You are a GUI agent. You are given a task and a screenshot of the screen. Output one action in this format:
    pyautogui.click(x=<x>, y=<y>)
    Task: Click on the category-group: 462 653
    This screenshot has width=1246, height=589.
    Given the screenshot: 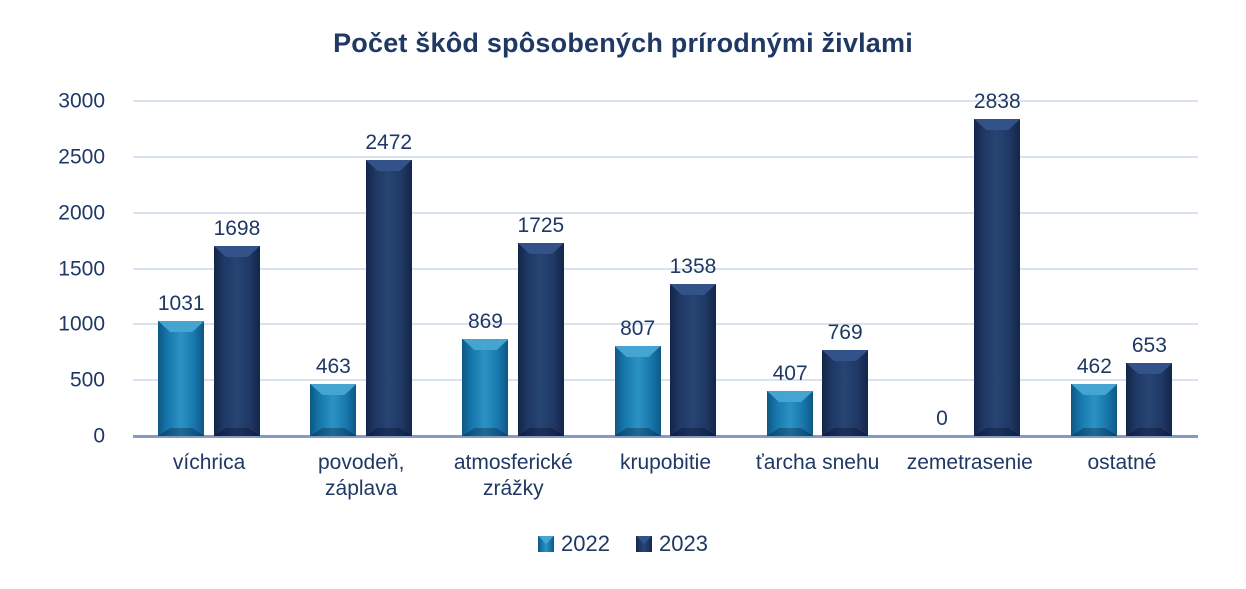 What is the action you would take?
    pyautogui.click(x=1122, y=268)
    